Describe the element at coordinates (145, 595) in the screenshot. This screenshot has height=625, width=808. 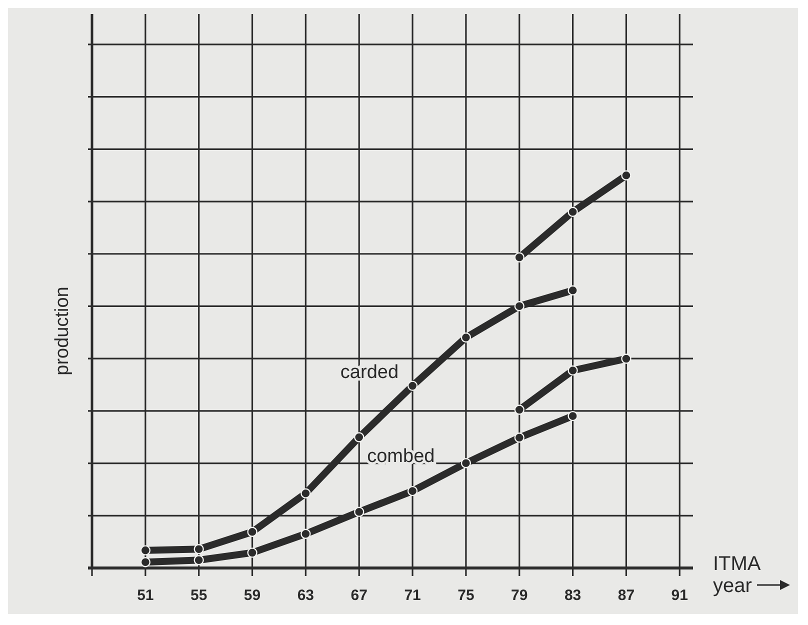
I see `x-tick-label: 51` at that location.